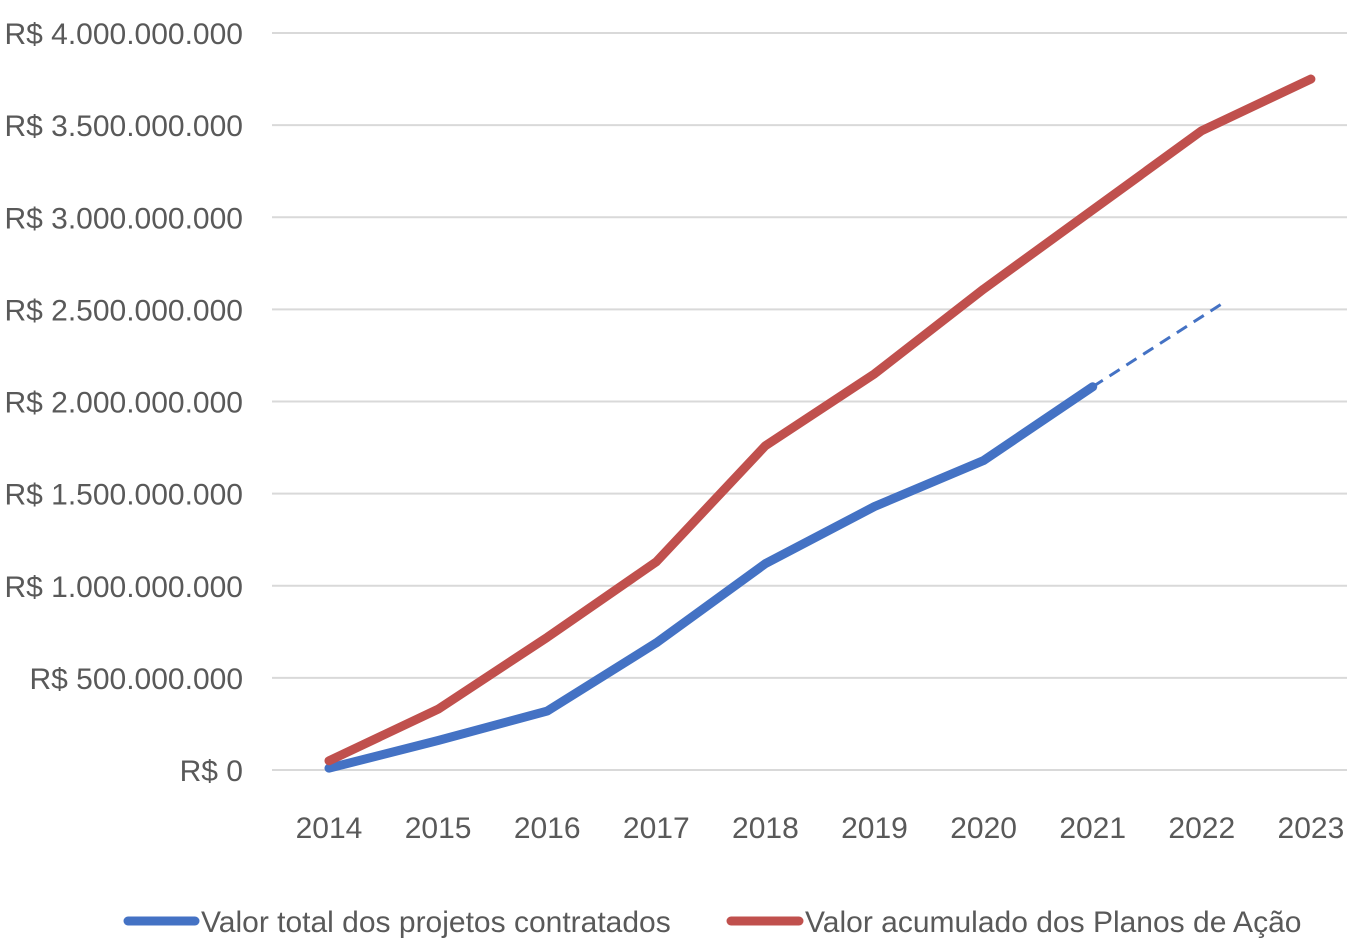 The height and width of the screenshot is (944, 1347). I want to click on y-tick-label: R$ 0, so click(211, 771).